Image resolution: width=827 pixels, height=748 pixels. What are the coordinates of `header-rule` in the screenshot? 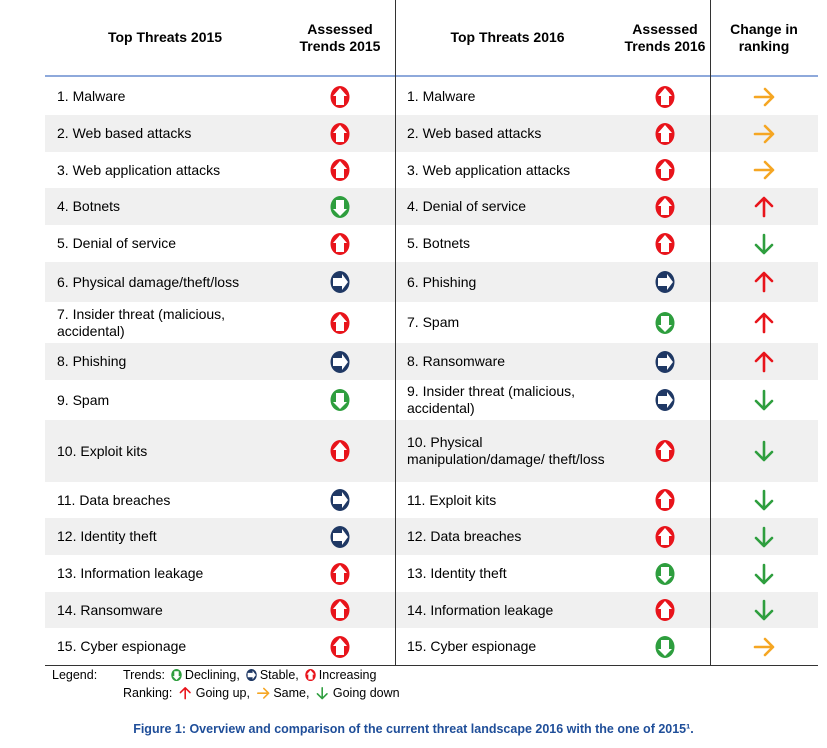 It's located at (431, 76).